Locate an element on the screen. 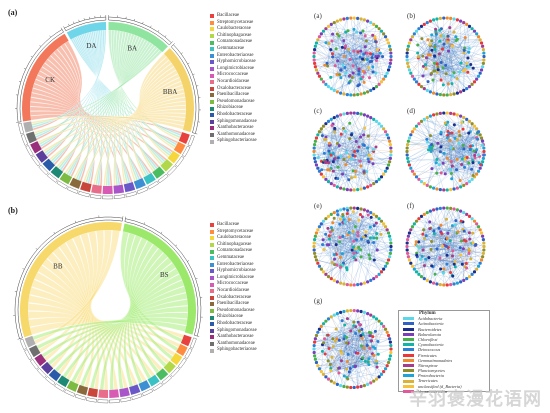 Image resolution: width=550 pixels, height=413 pixels. family-a-legend-item: Longimicrobiaceae is located at coordinates (233, 69).